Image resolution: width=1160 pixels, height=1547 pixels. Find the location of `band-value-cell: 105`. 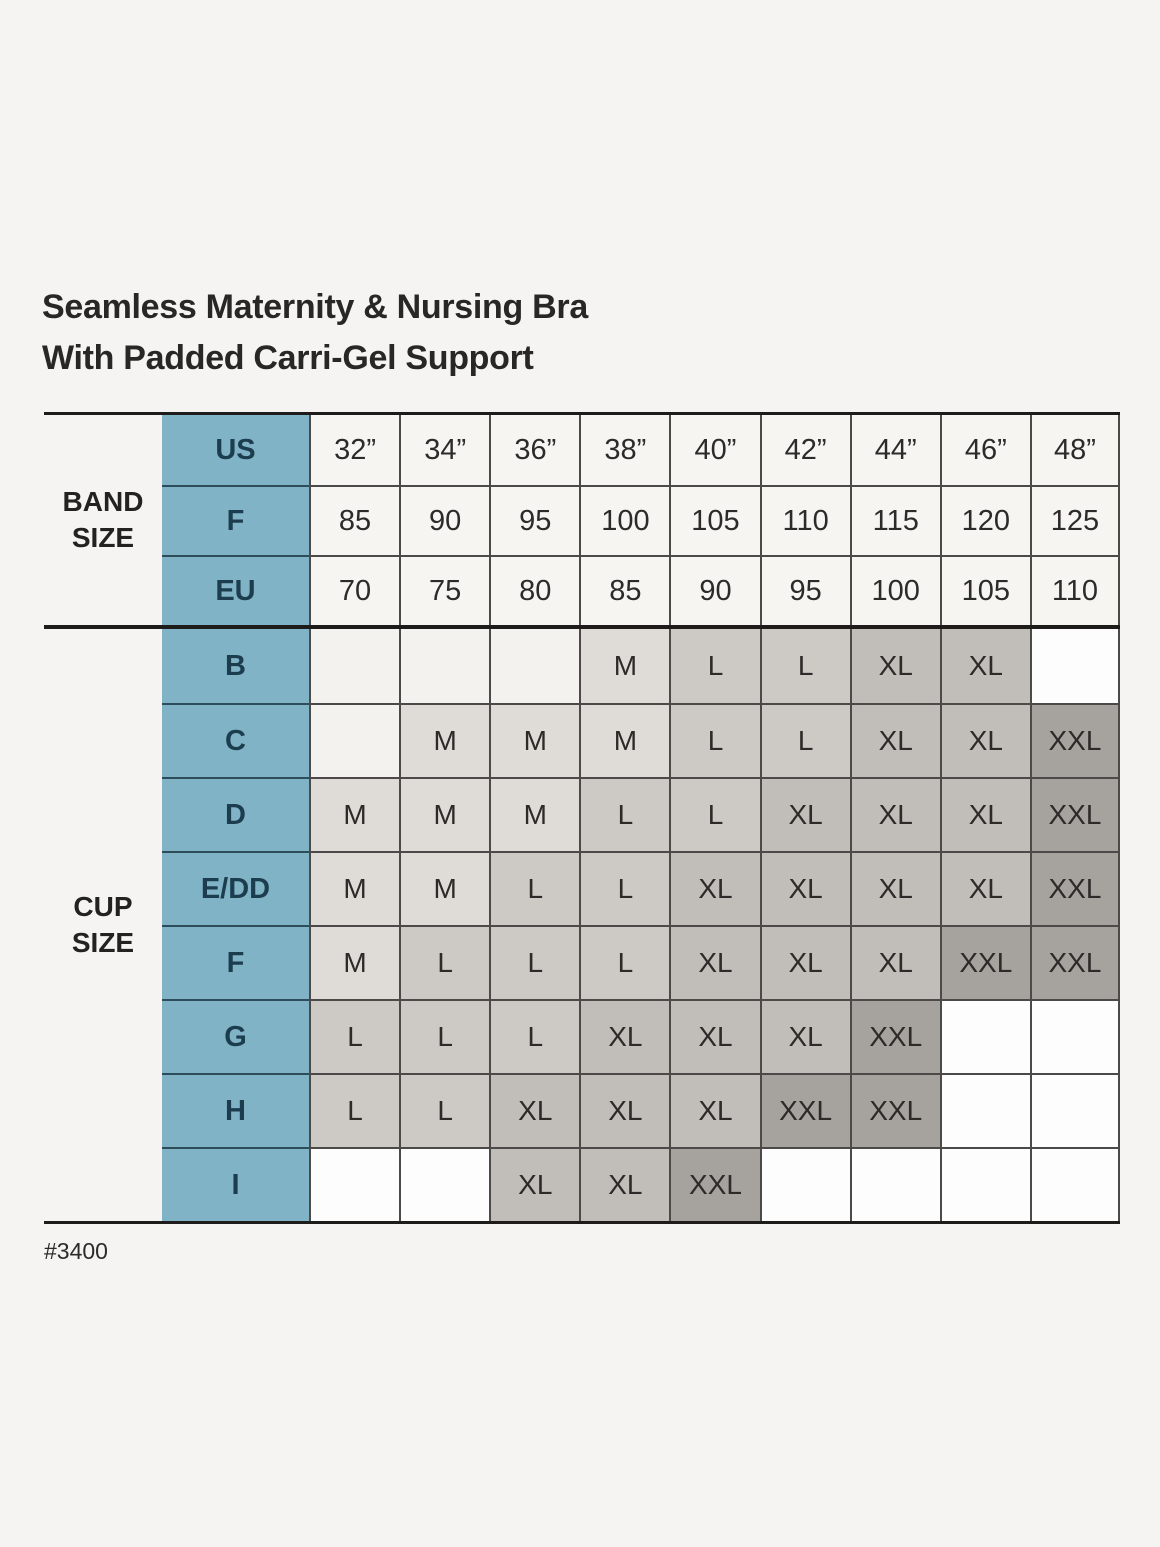

band-value-cell: 105 is located at coordinates (984, 590).